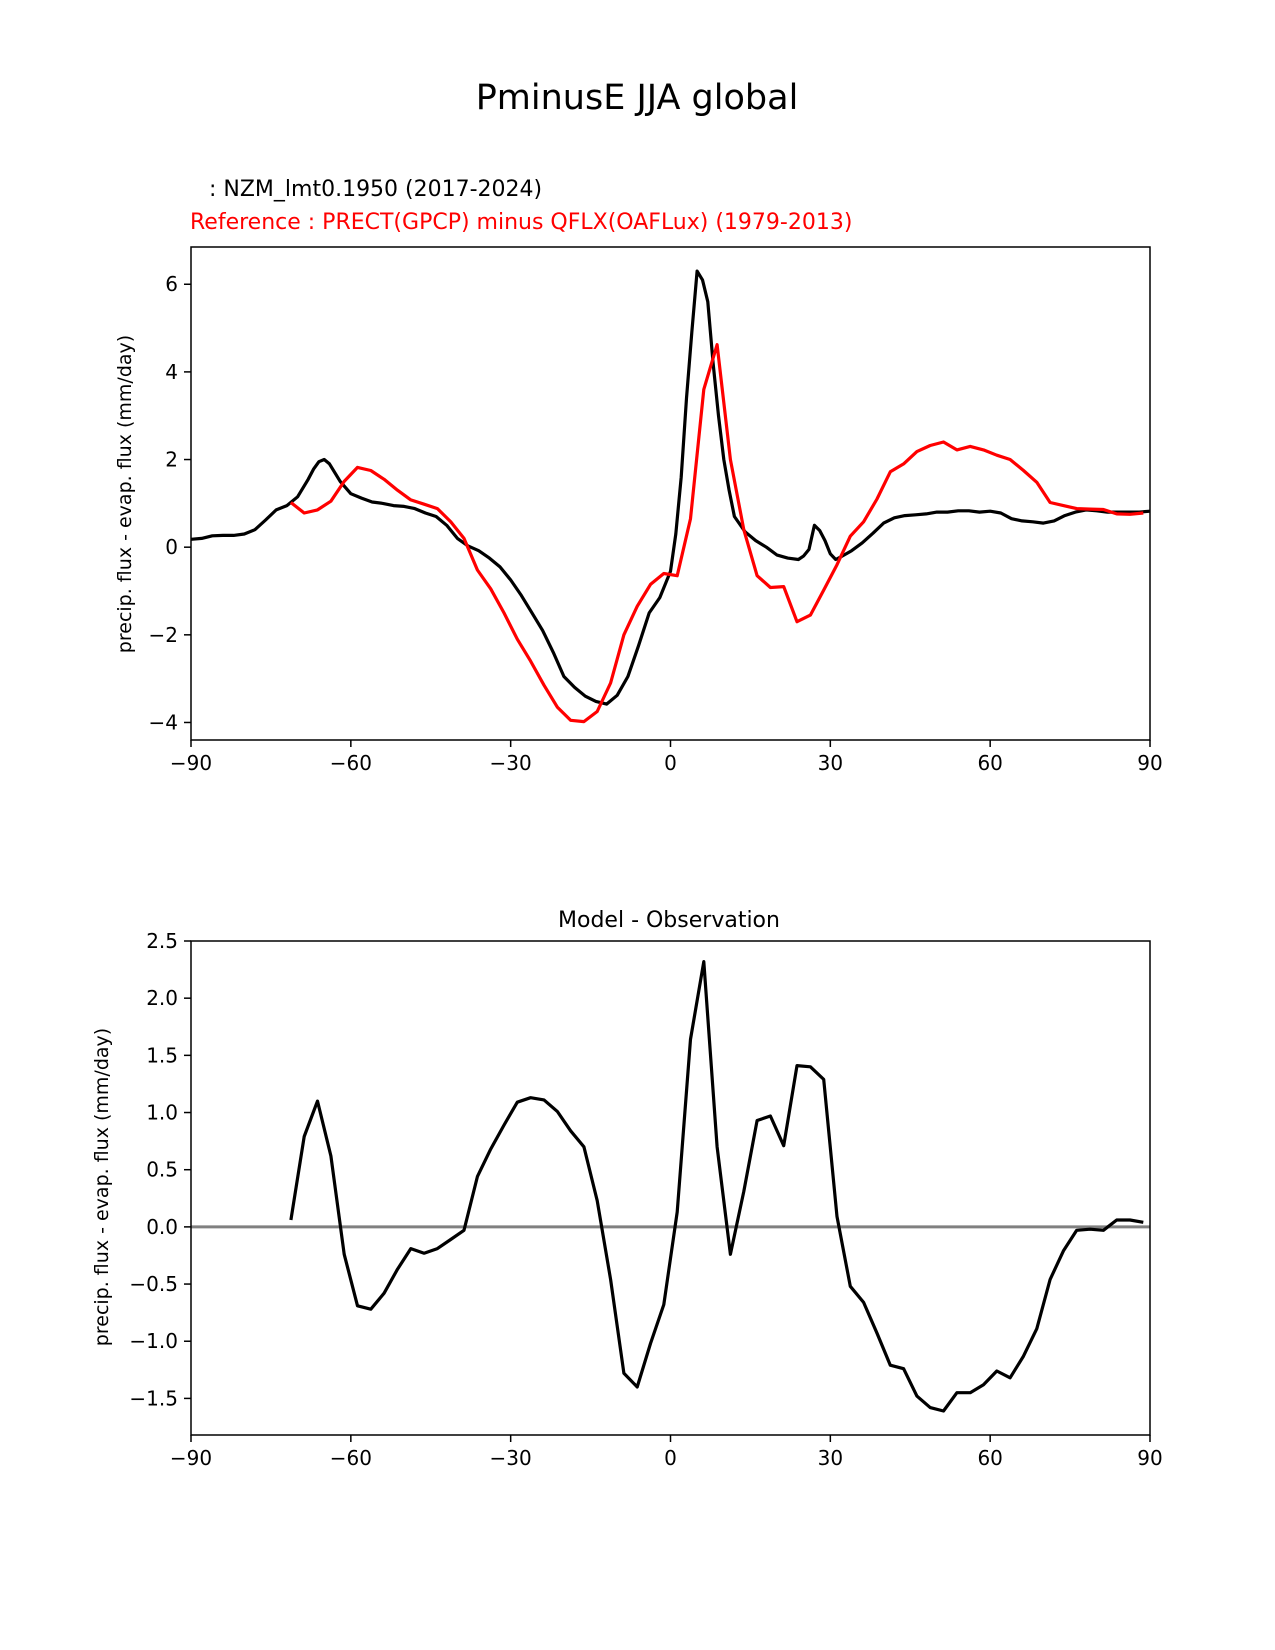  I want to click on y-tick-label: 4, so click(171, 372).